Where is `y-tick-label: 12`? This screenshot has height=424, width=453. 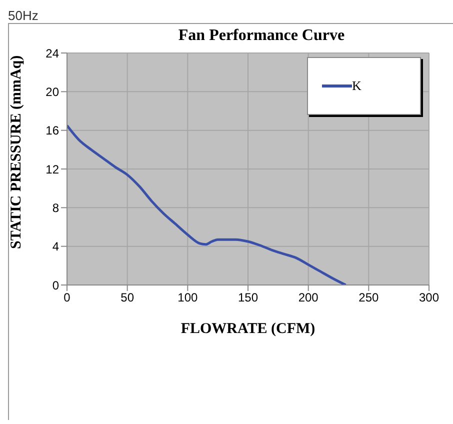
y-tick-label: 12 is located at coordinates (53, 169).